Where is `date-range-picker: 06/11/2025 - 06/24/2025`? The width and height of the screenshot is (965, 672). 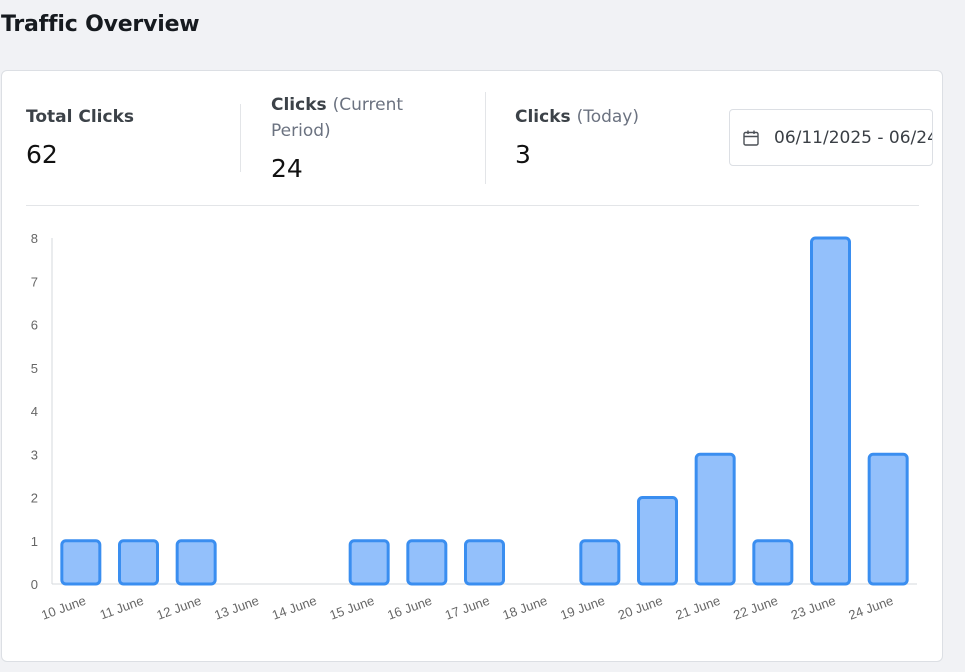
date-range-picker: 06/11/2025 - 06/24/2025 is located at coordinates (831, 137).